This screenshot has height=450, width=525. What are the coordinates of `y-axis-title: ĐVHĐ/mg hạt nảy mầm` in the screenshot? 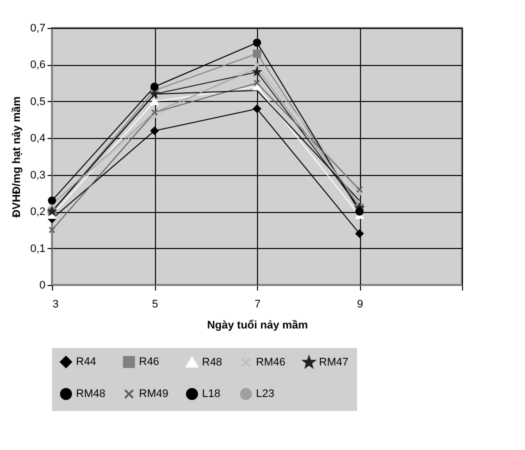 It's located at (17, 157).